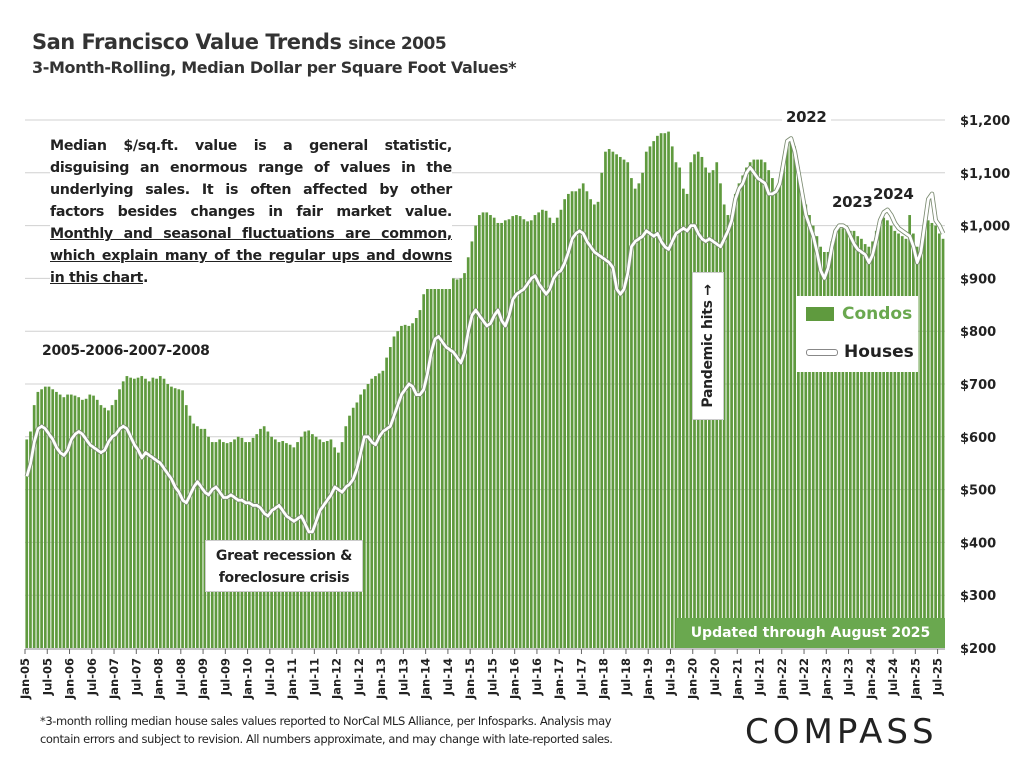 Image resolution: width=1024 pixels, height=768 pixels. Describe the element at coordinates (470, 679) in the screenshot. I see `x-tick-label: Jan-15` at that location.